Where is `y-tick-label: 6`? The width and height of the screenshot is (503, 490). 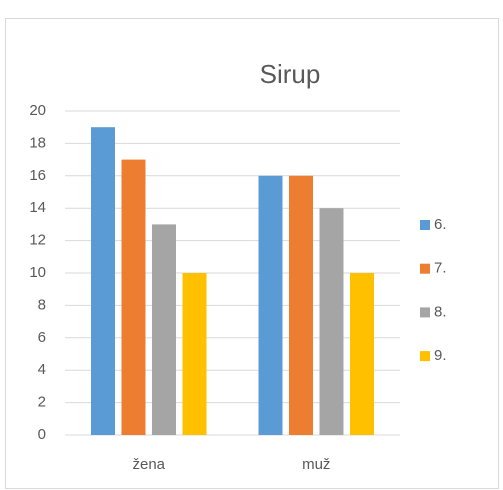
y-tick-label: 6 is located at coordinates (42, 337).